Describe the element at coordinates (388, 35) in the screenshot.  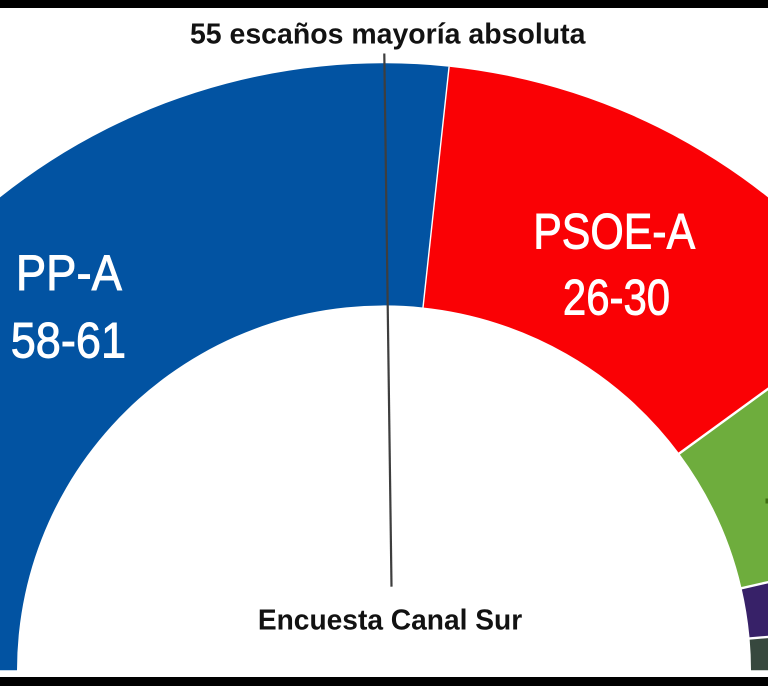
I see `svg-text: 55 escaños mayoría absoluta` at that location.